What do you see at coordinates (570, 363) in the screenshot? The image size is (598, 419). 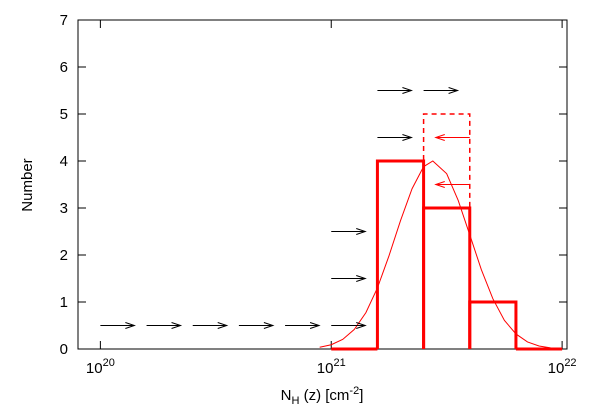 I see `x-tick-exponent: 22` at bounding box center [570, 363].